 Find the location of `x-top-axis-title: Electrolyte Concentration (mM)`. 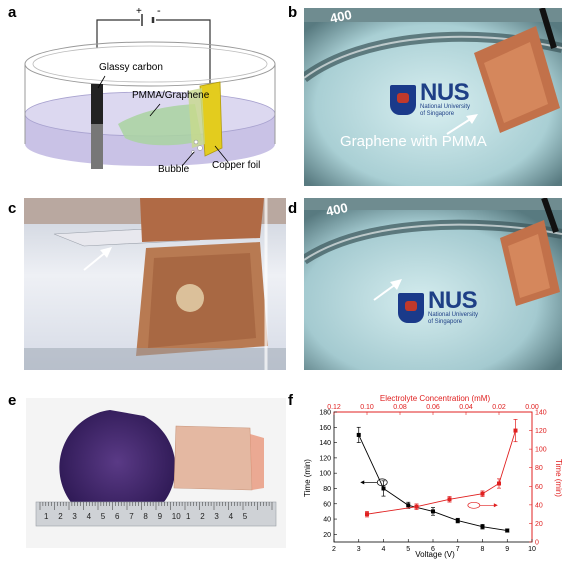

x-top-axis-title: Electrolyte Concentration (mM) is located at coordinates (435, 398).